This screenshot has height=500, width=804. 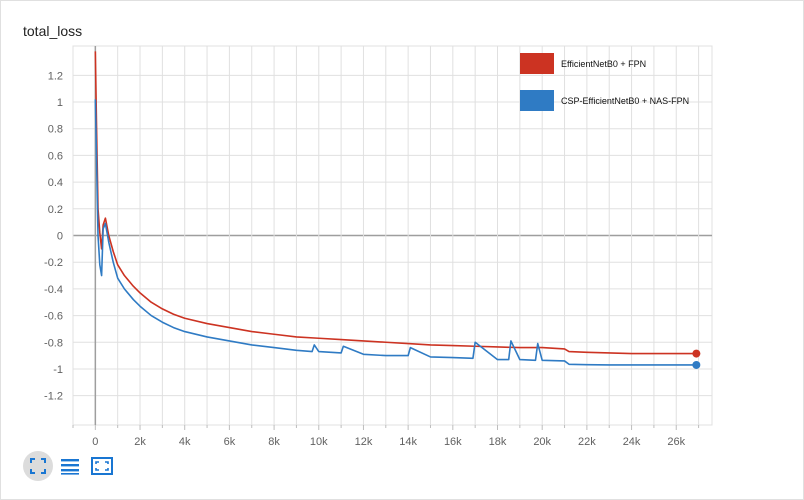 What do you see at coordinates (676, 442) in the screenshot?
I see `x-tick-label: 26k` at bounding box center [676, 442].